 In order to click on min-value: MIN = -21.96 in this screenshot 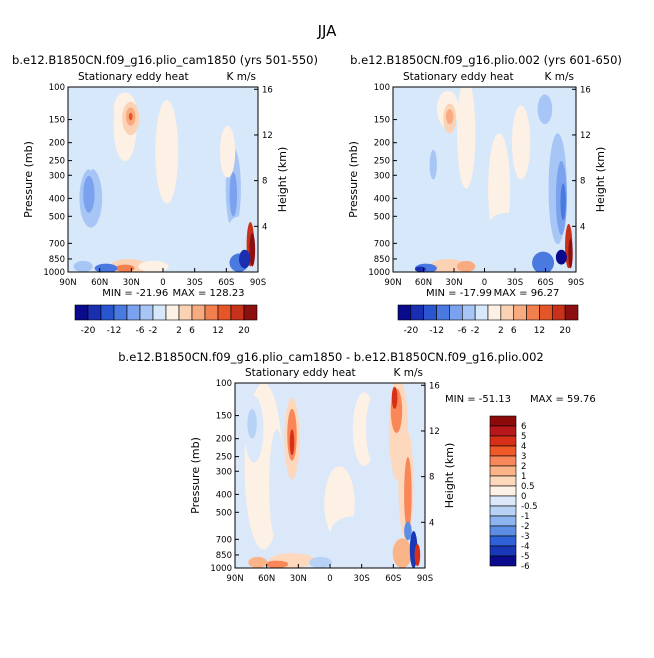, I will do `click(135, 293)`.